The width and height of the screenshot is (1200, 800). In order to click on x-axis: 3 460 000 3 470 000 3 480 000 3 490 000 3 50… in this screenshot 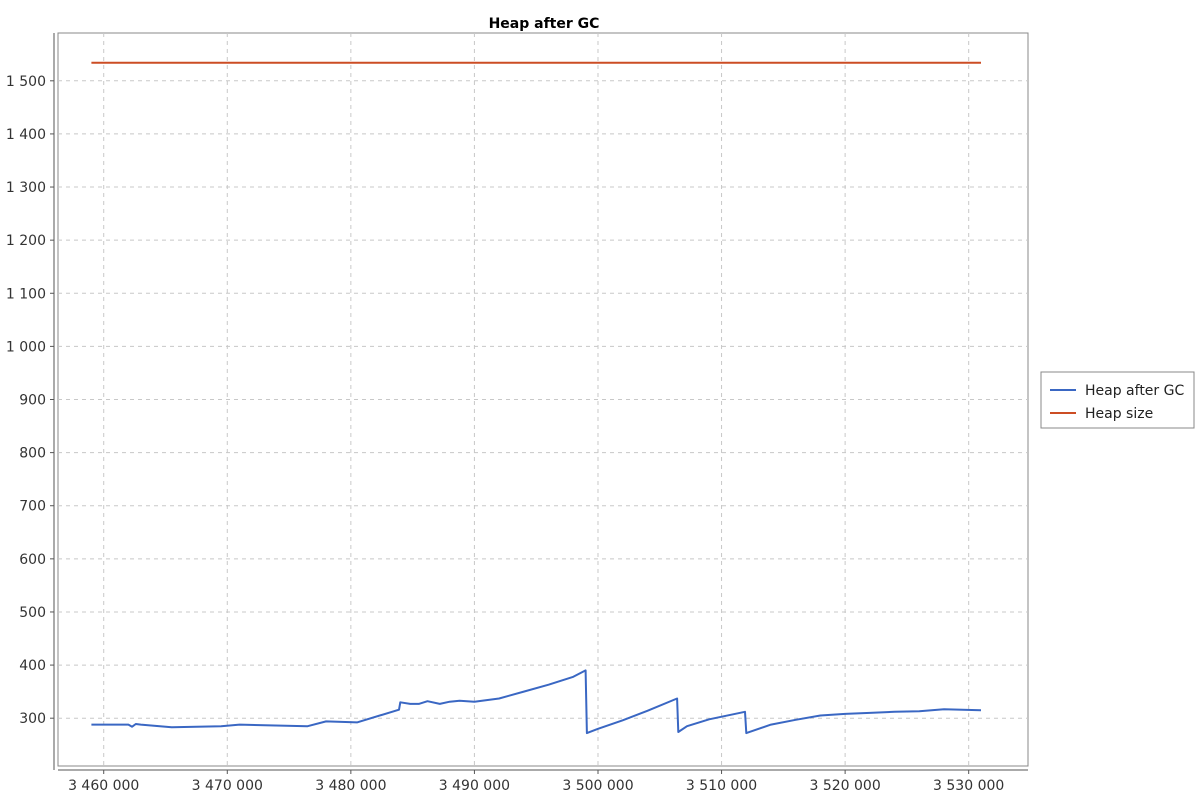, I will do `click(536, 782)`.